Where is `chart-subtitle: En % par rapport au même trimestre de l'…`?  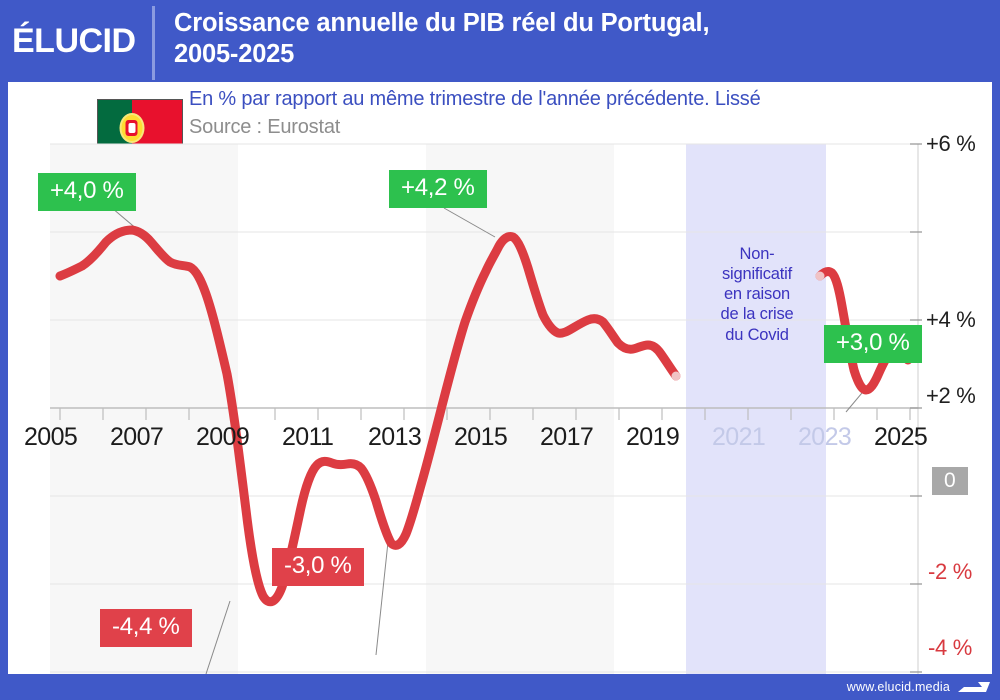 chart-subtitle: En % par rapport au même trimestre de l'… is located at coordinates (475, 99).